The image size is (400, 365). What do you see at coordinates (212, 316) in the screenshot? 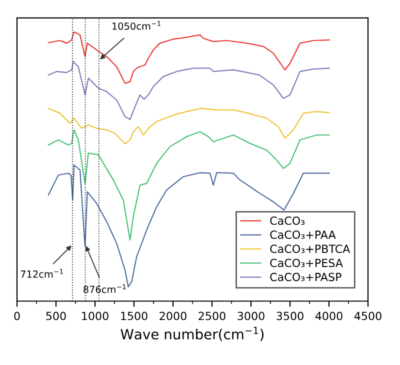
I see `x-tick-label: 2500` at bounding box center [212, 316].